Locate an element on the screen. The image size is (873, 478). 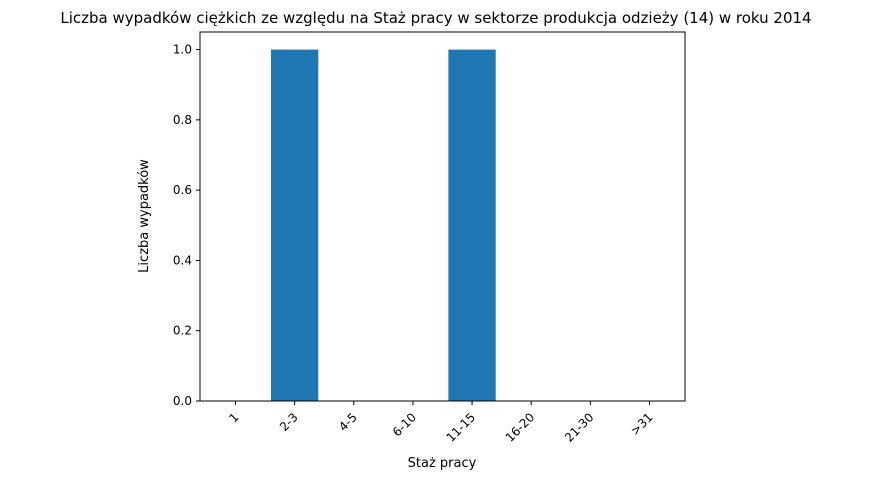
x-tick-label: >31 is located at coordinates (642, 424).